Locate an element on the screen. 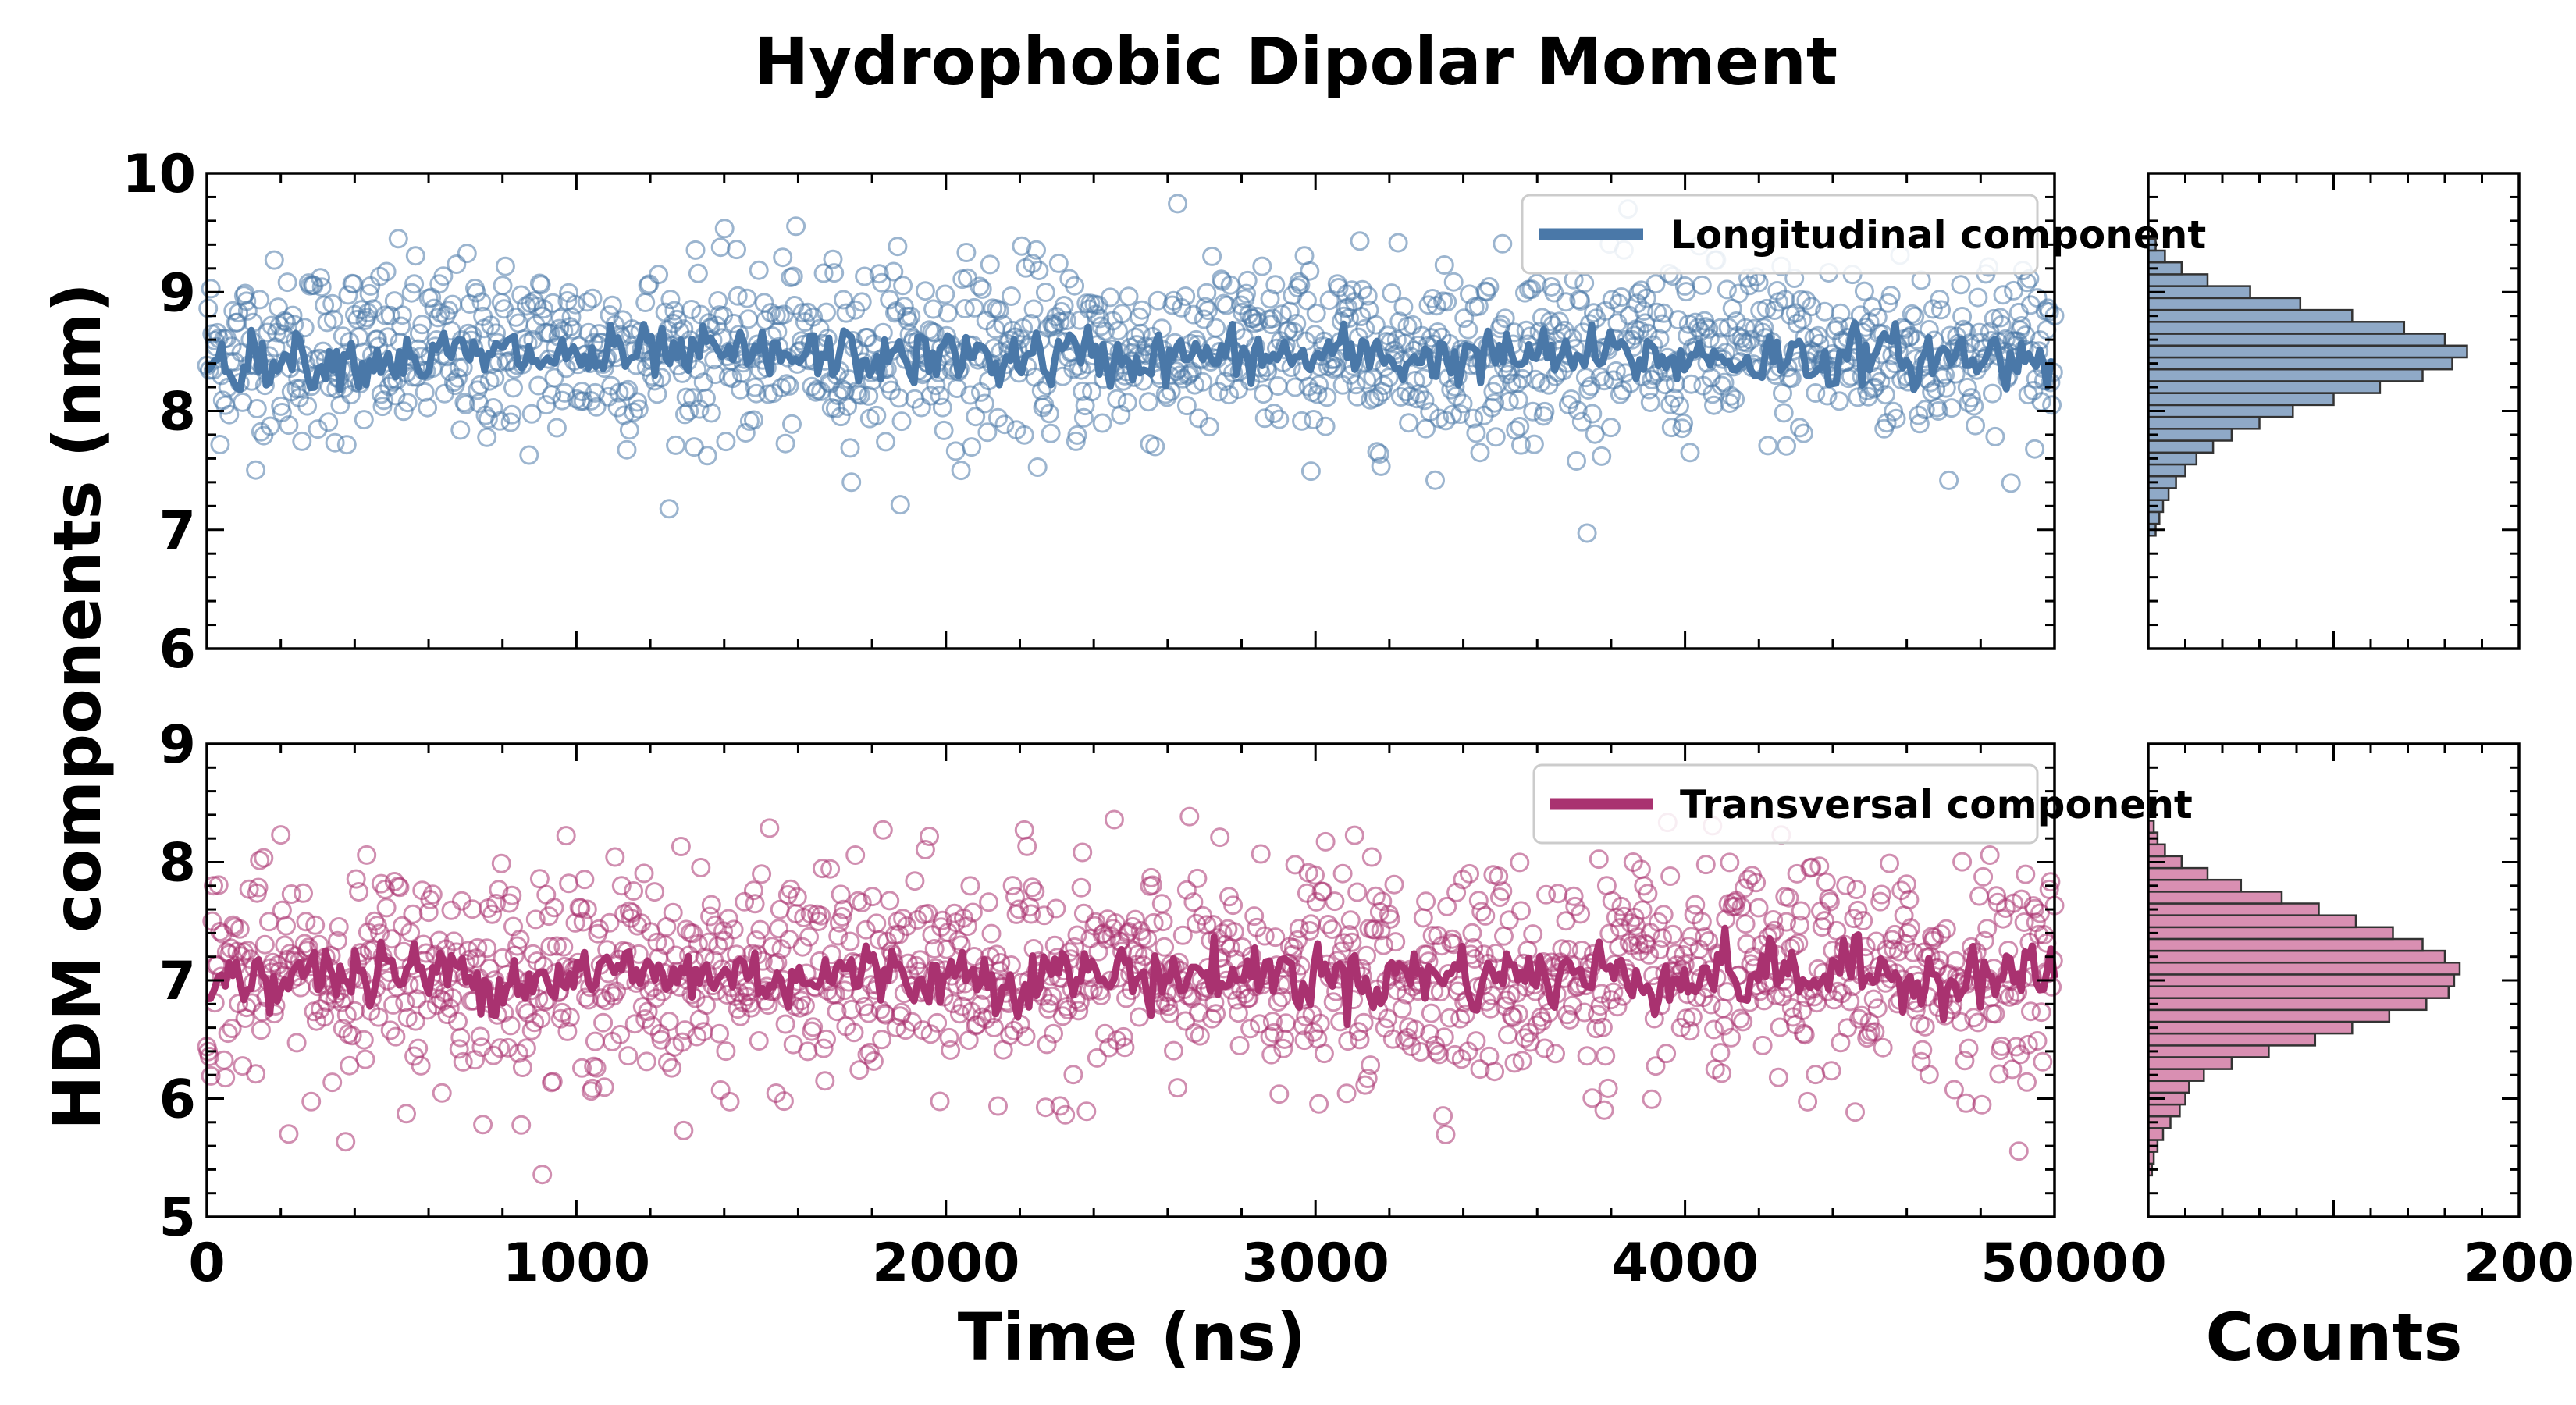 The image size is (2576, 1405). series-line is located at coordinates (1132, 976).